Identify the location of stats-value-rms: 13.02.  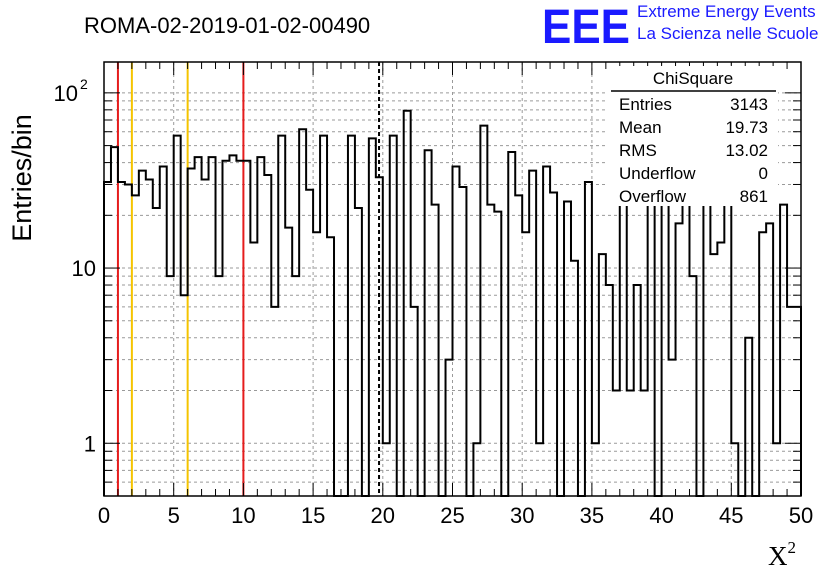
(746, 150).